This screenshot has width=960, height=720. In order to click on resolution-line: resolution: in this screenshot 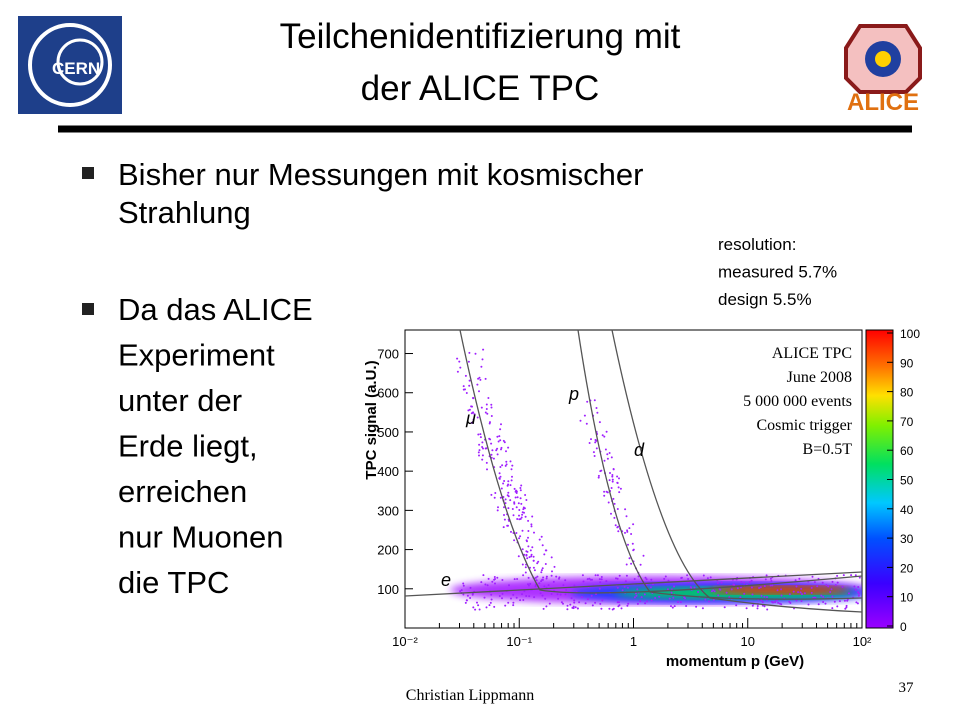, I will do `click(757, 244)`.